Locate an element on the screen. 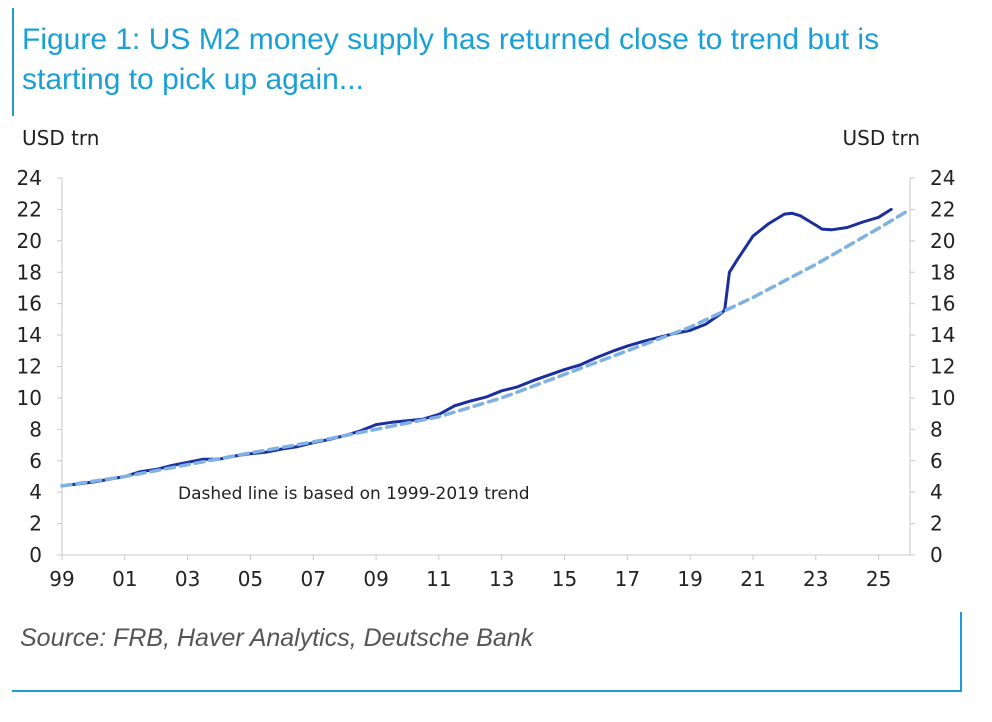  right-y-tick-label: 2 is located at coordinates (936, 524).